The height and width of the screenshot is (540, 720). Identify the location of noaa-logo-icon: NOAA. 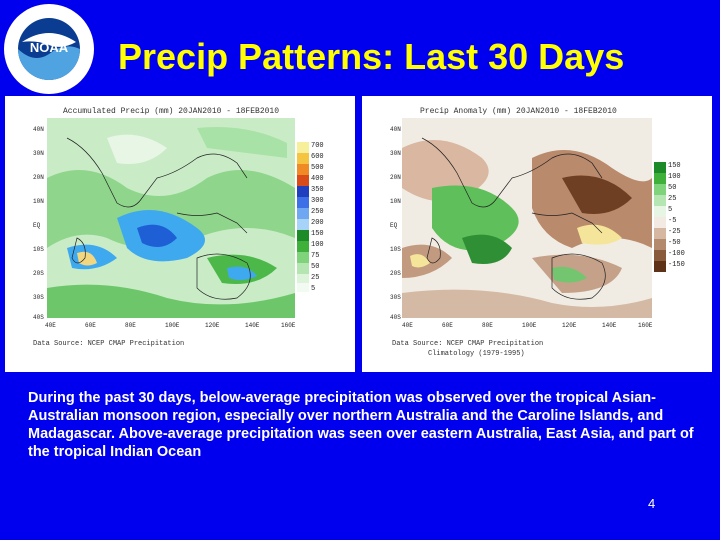
(49, 49).